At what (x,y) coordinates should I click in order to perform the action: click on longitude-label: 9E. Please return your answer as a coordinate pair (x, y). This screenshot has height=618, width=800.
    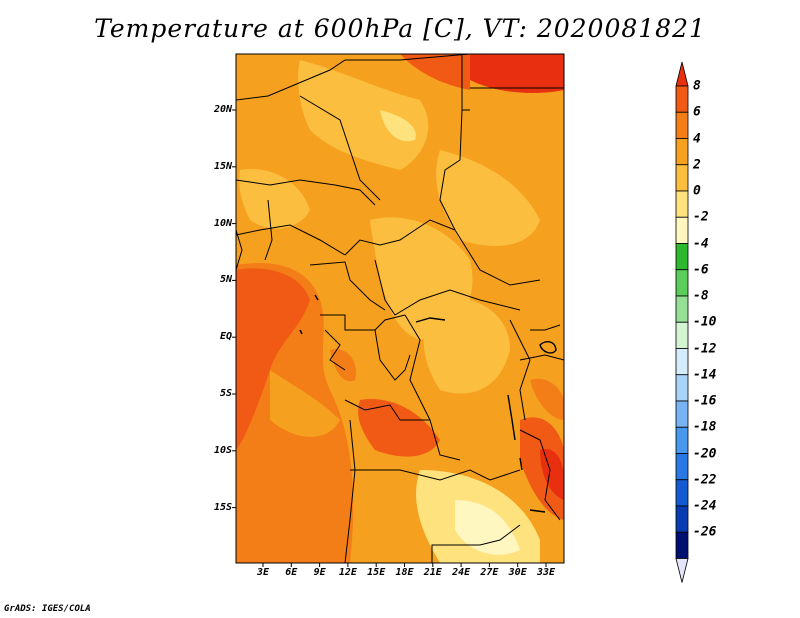
    Looking at the image, I should click on (319, 572).